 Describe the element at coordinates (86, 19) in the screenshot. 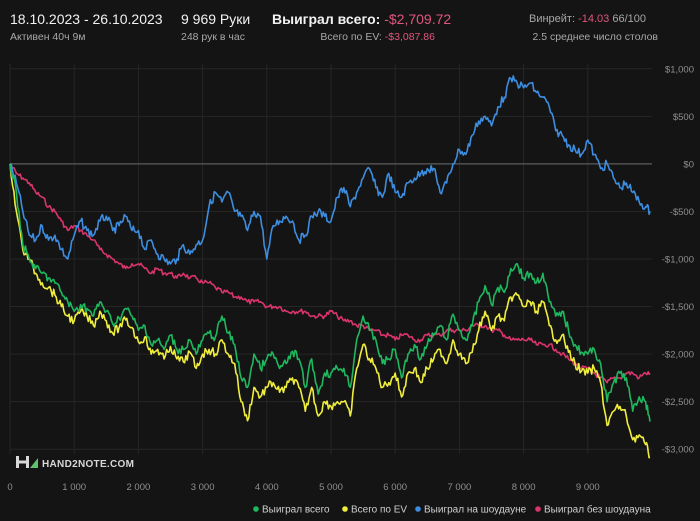

I see `date-range: 18.10.2023 - 26.10.2023` at that location.